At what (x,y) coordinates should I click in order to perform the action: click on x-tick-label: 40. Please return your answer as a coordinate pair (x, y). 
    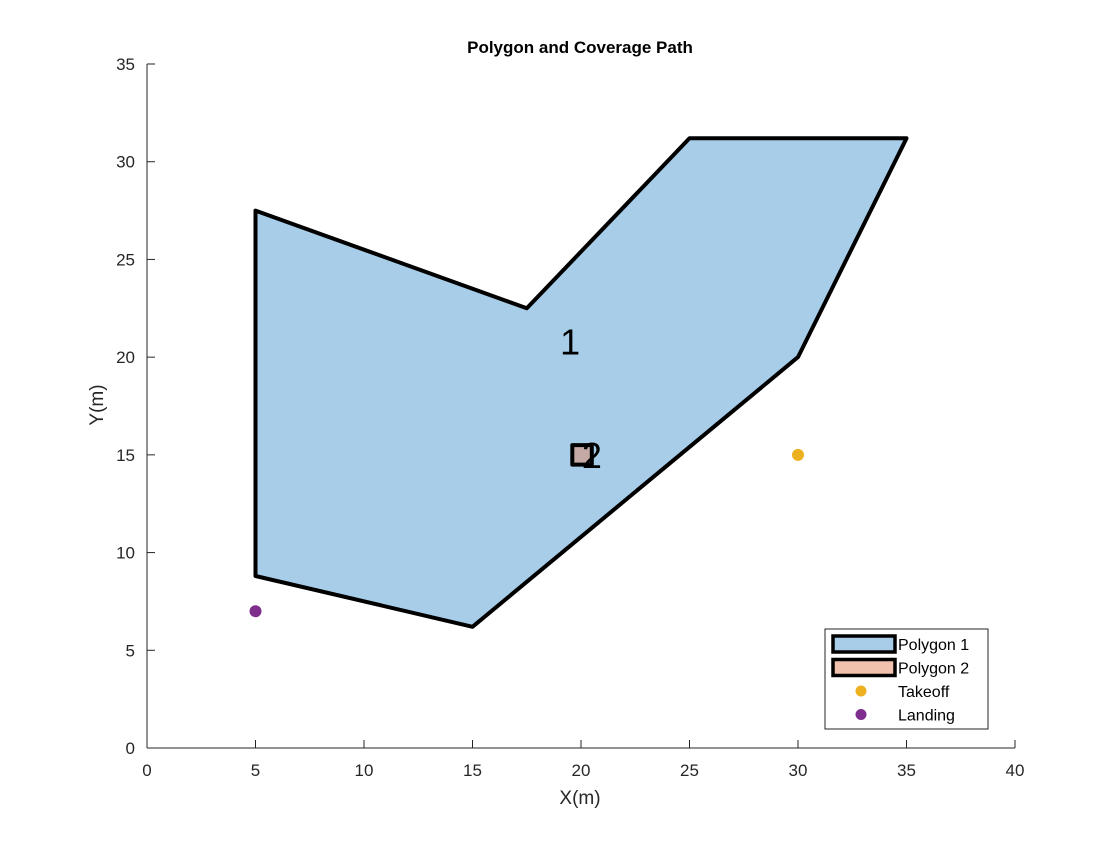
    Looking at the image, I should click on (1015, 770).